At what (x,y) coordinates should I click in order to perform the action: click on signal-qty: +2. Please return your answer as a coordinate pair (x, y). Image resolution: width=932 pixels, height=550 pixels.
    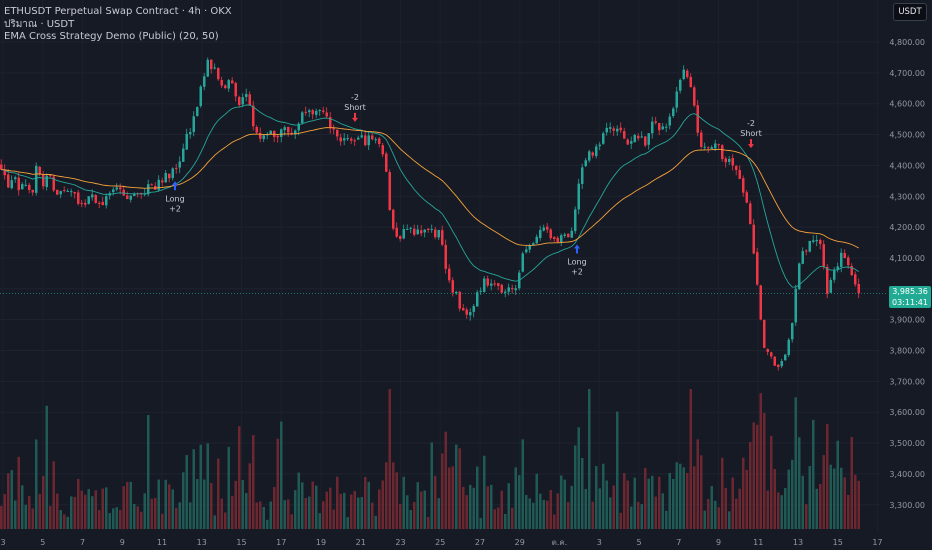
    Looking at the image, I should click on (175, 208).